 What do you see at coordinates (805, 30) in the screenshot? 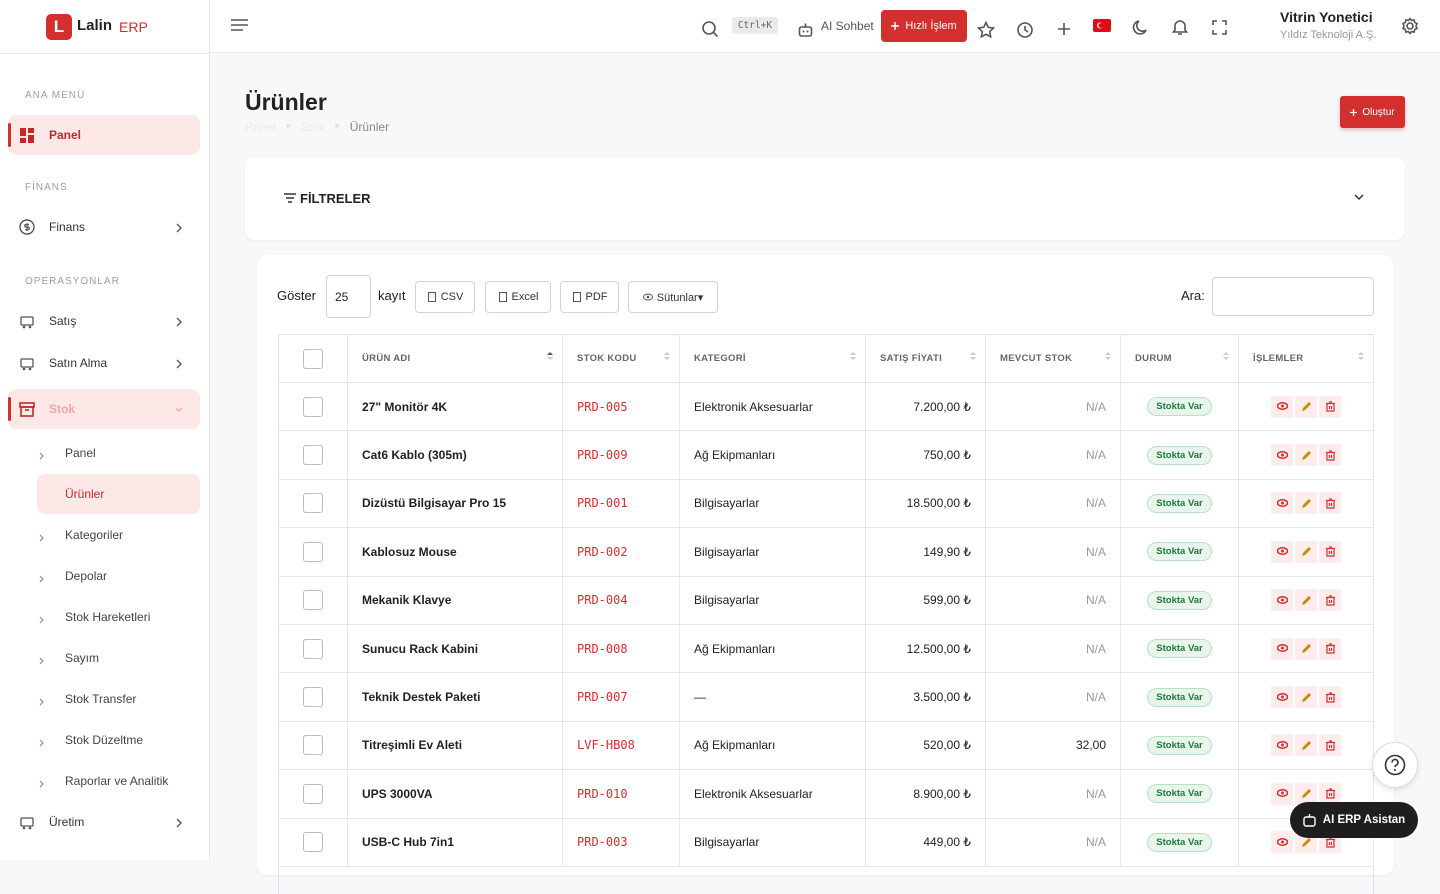
I see `ai-icon` at bounding box center [805, 30].